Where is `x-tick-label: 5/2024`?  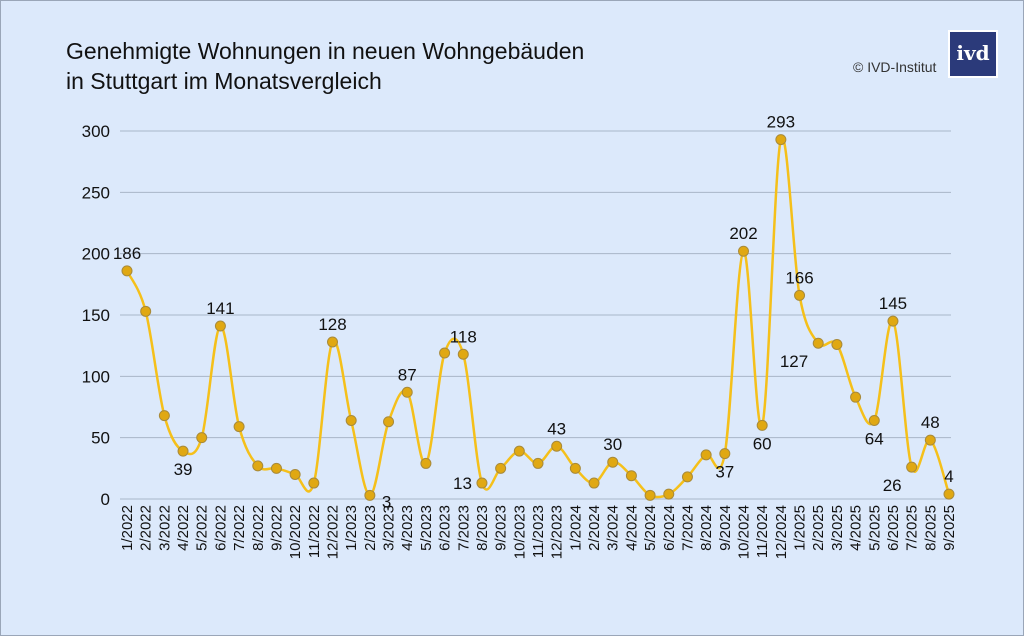 x-tick-label: 5/2024 is located at coordinates (650, 528).